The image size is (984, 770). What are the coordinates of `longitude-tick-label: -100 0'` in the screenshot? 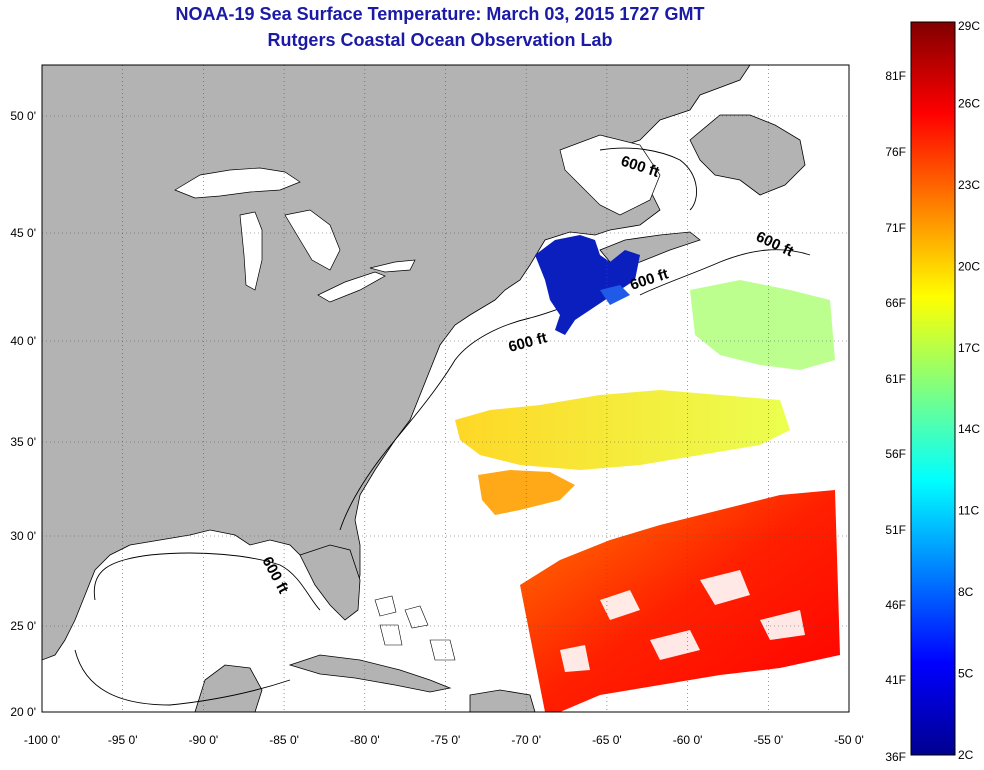 It's located at (42, 740).